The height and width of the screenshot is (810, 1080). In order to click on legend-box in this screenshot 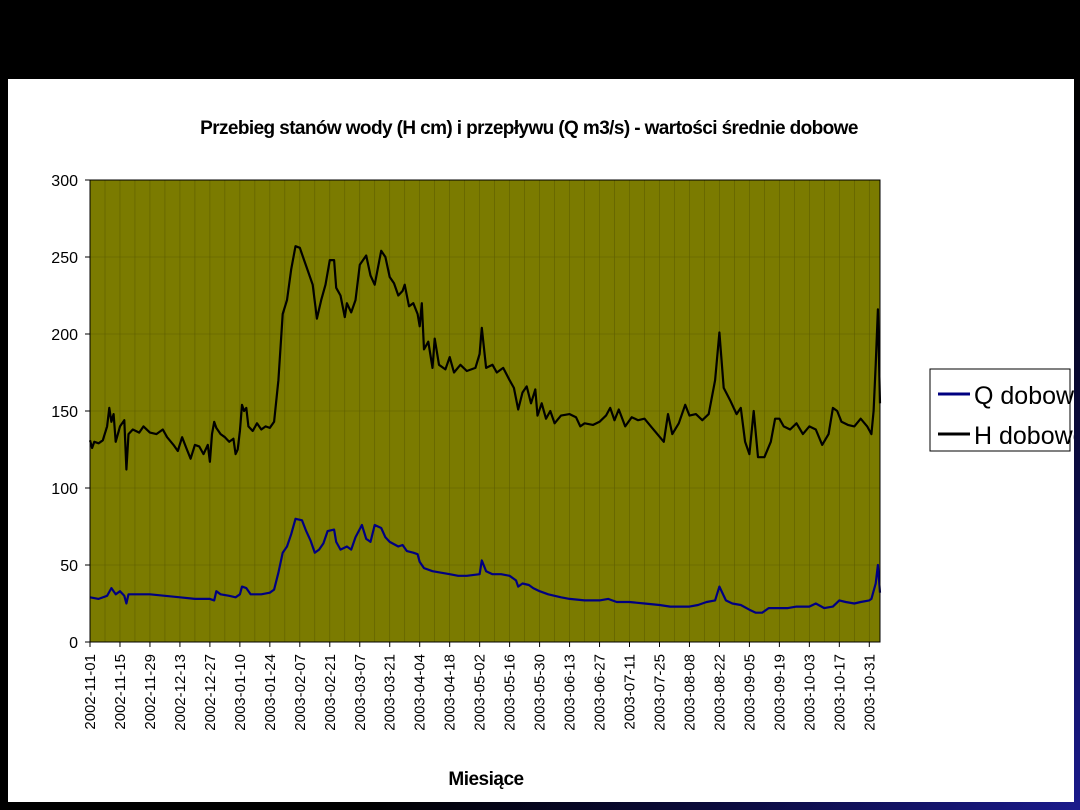, I will do `click(1000, 410)`.